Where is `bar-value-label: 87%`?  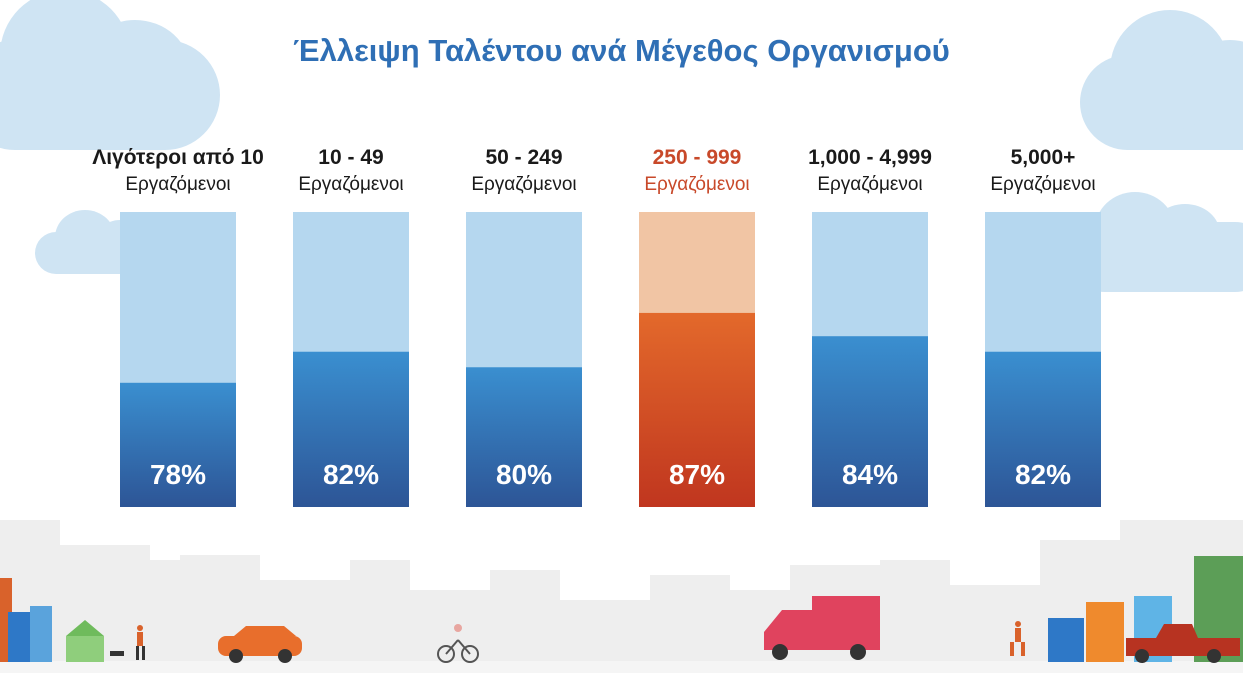 bar-value-label: 87% is located at coordinates (697, 474).